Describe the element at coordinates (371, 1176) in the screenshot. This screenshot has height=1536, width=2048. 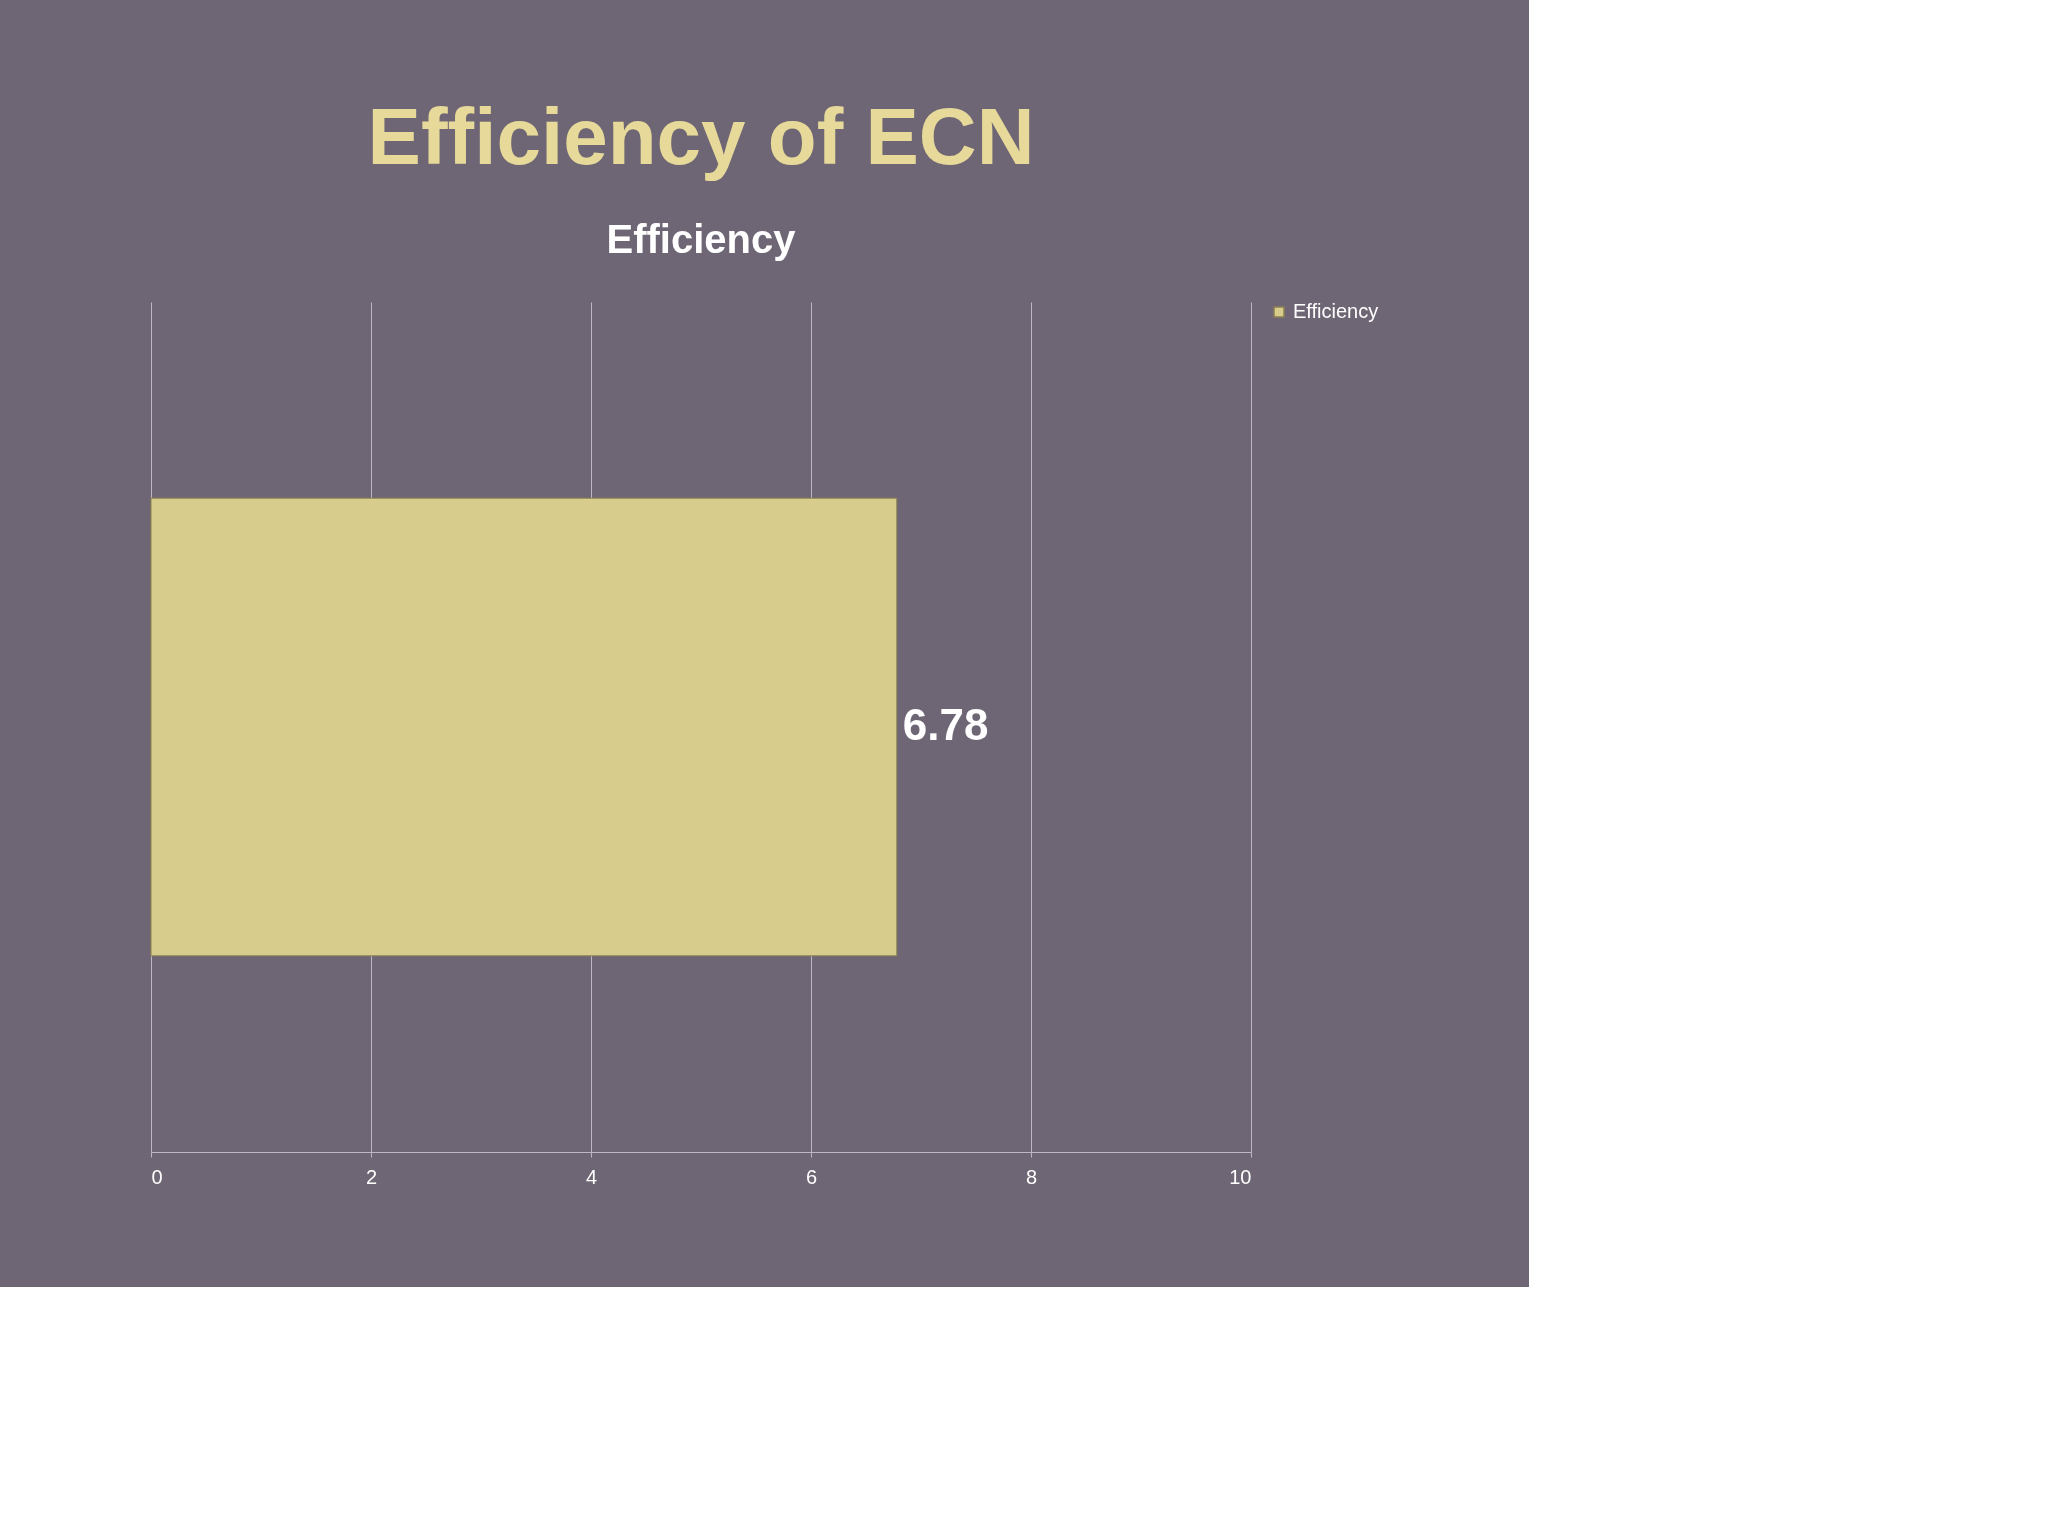
I see `x-tick-label: 2` at that location.